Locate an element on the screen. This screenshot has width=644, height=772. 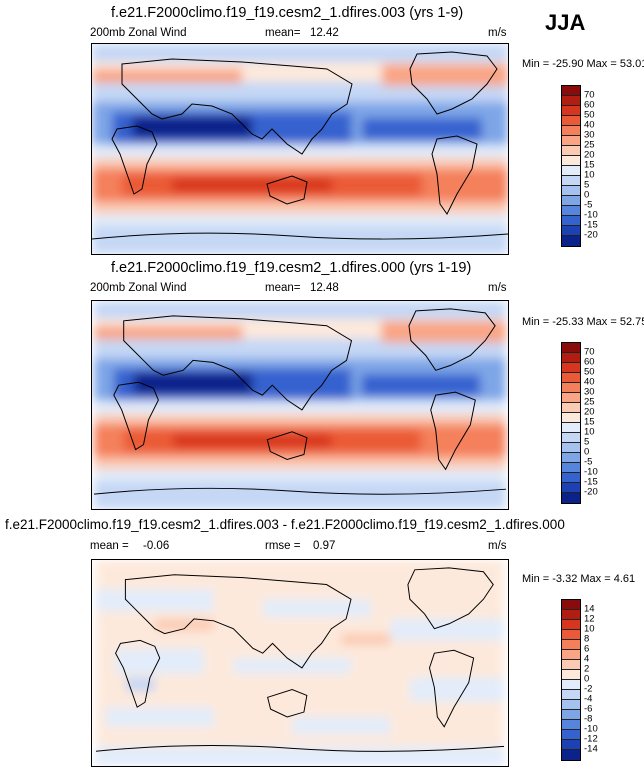
colorbar-tick-label: 60 is located at coordinates (589, 362).